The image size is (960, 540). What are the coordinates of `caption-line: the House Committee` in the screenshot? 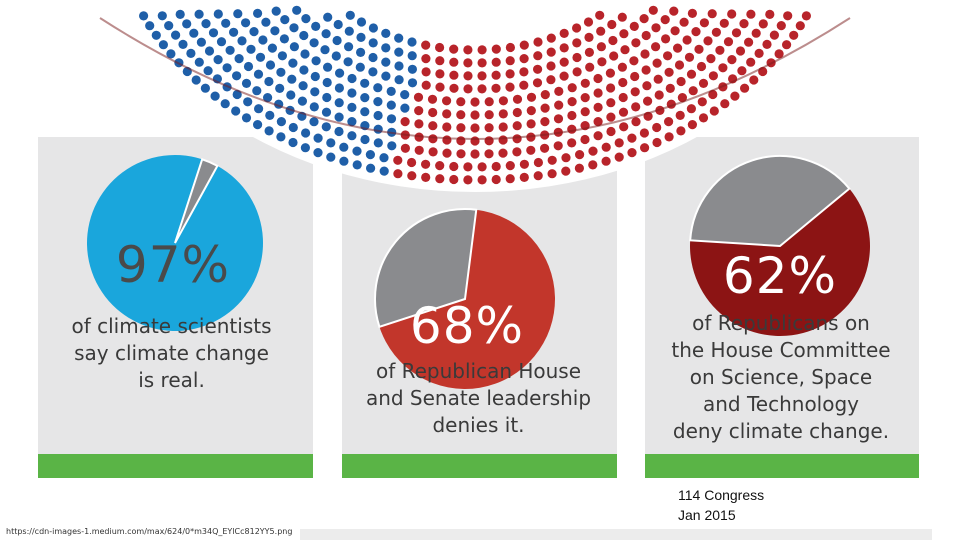 It's located at (781, 350).